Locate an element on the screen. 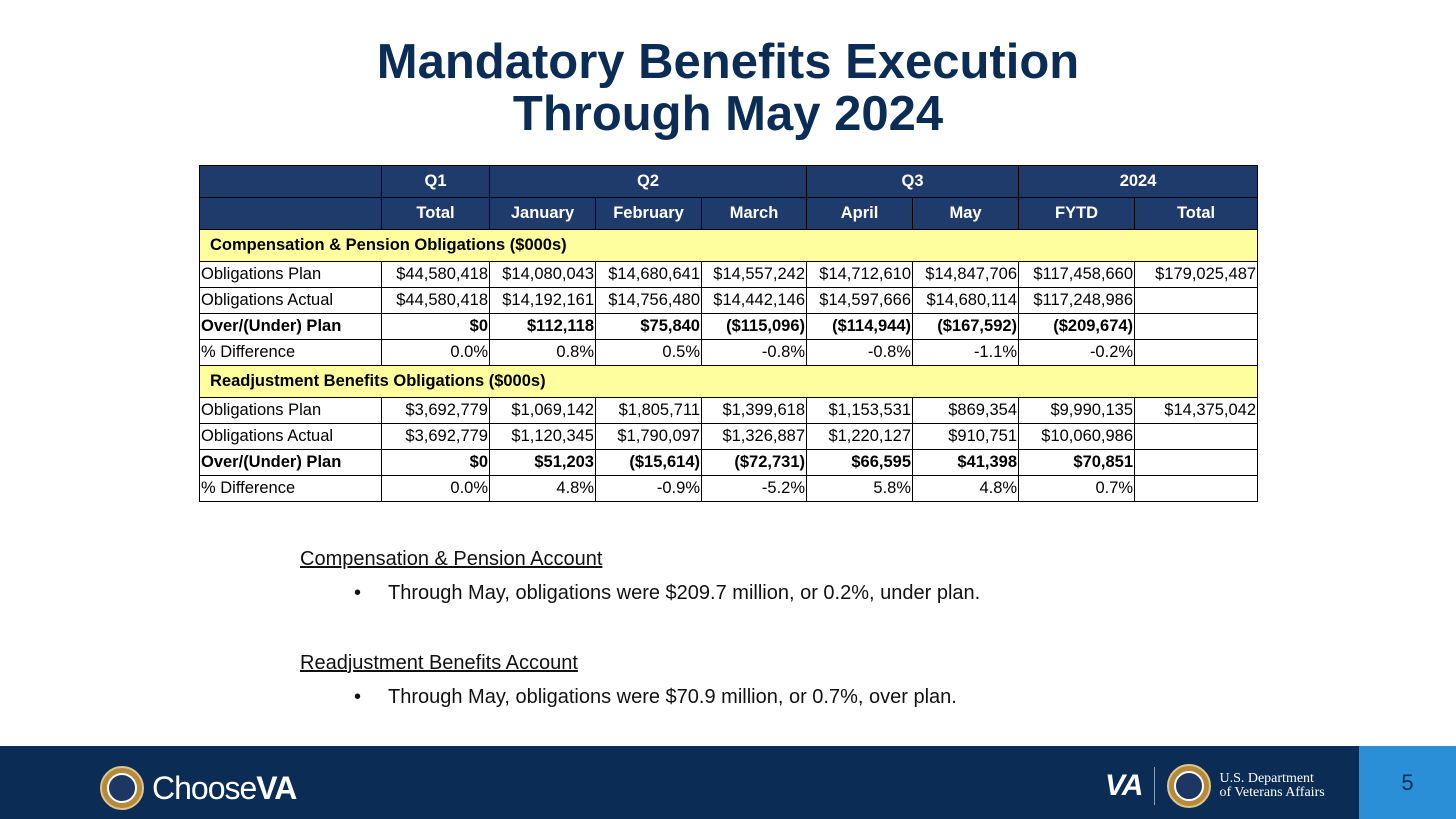 This screenshot has height=819, width=1456. group-header-cell: 2024 is located at coordinates (1138, 181).